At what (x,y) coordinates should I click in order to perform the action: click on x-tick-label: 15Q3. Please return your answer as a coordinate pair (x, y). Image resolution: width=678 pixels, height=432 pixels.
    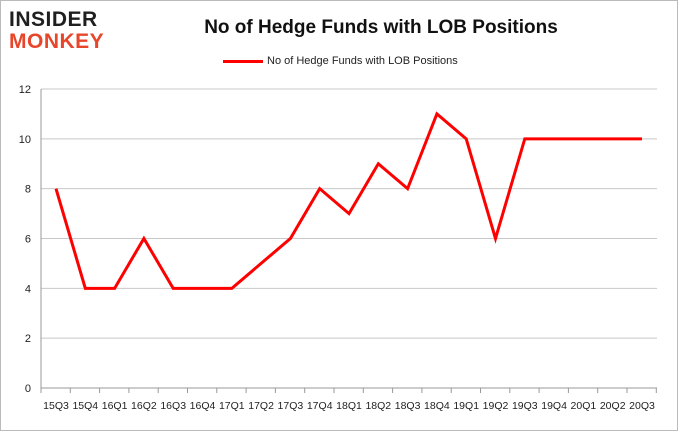
    Looking at the image, I should click on (56, 406).